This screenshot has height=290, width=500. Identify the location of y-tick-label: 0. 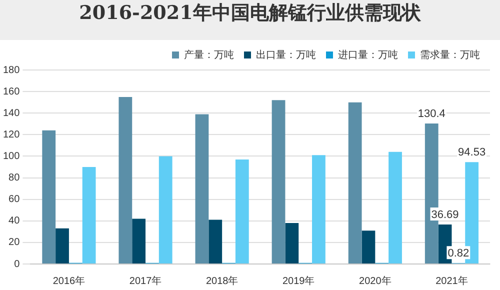
(17, 264).